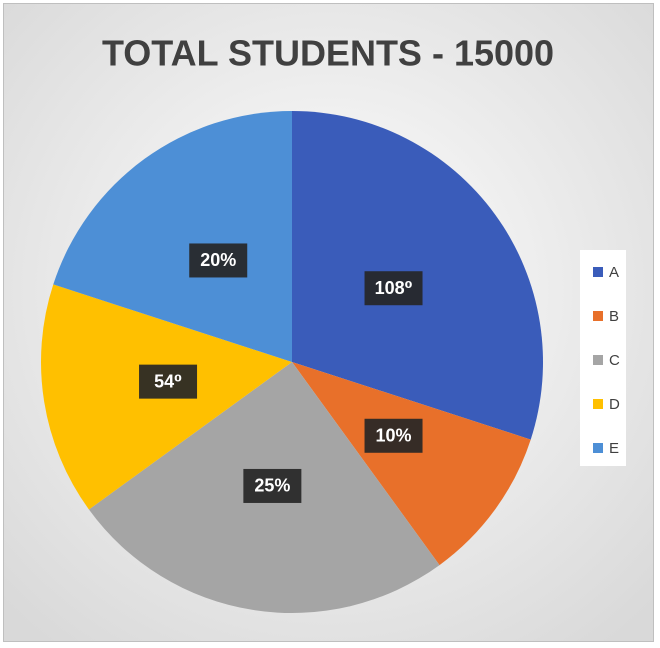  I want to click on legend-label: B, so click(614, 316).